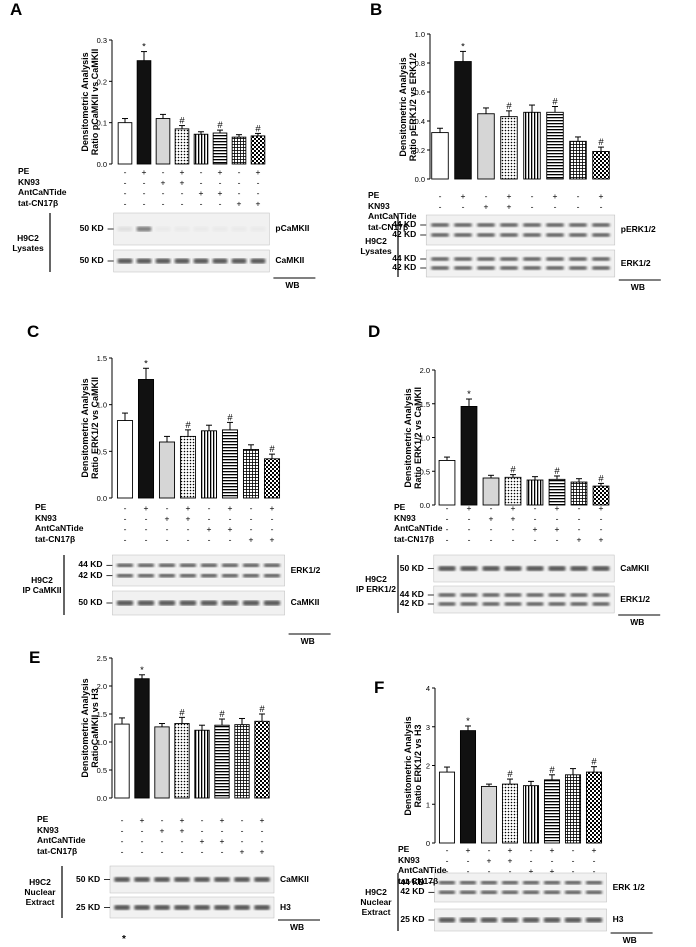 The image size is (696, 947). Describe the element at coordinates (285, 906) in the screenshot. I see `band-name: H3` at that location.